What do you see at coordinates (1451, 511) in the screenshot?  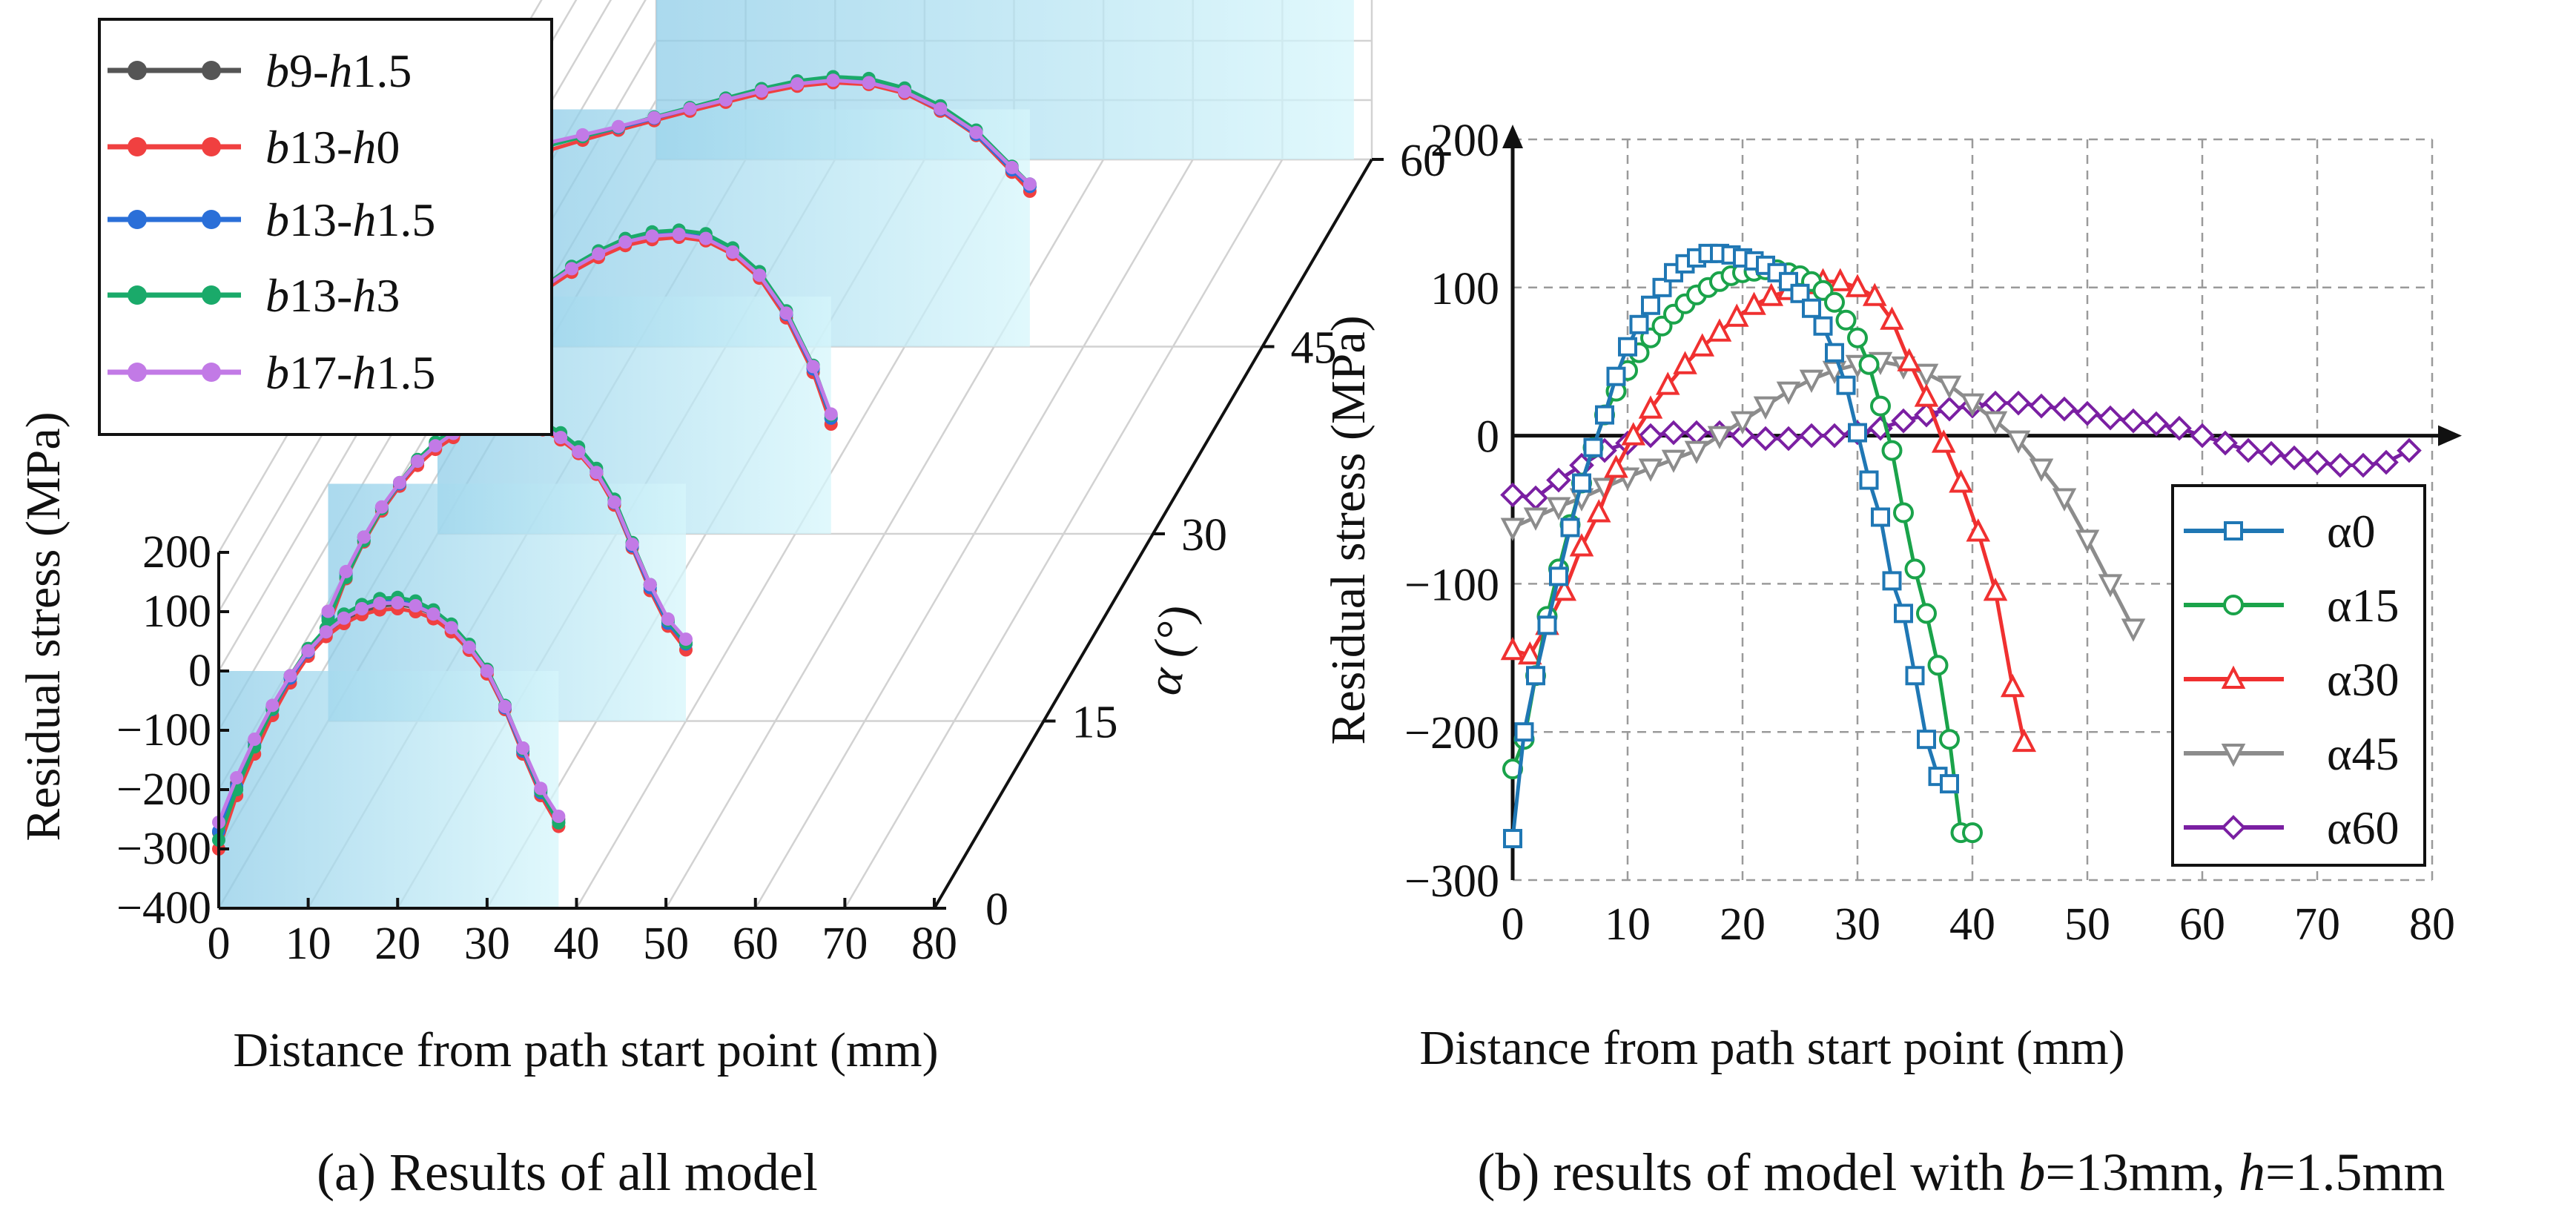 I see `panel-b-y-tick-labels: 200 100 0 −100 −200 −300` at bounding box center [1451, 511].